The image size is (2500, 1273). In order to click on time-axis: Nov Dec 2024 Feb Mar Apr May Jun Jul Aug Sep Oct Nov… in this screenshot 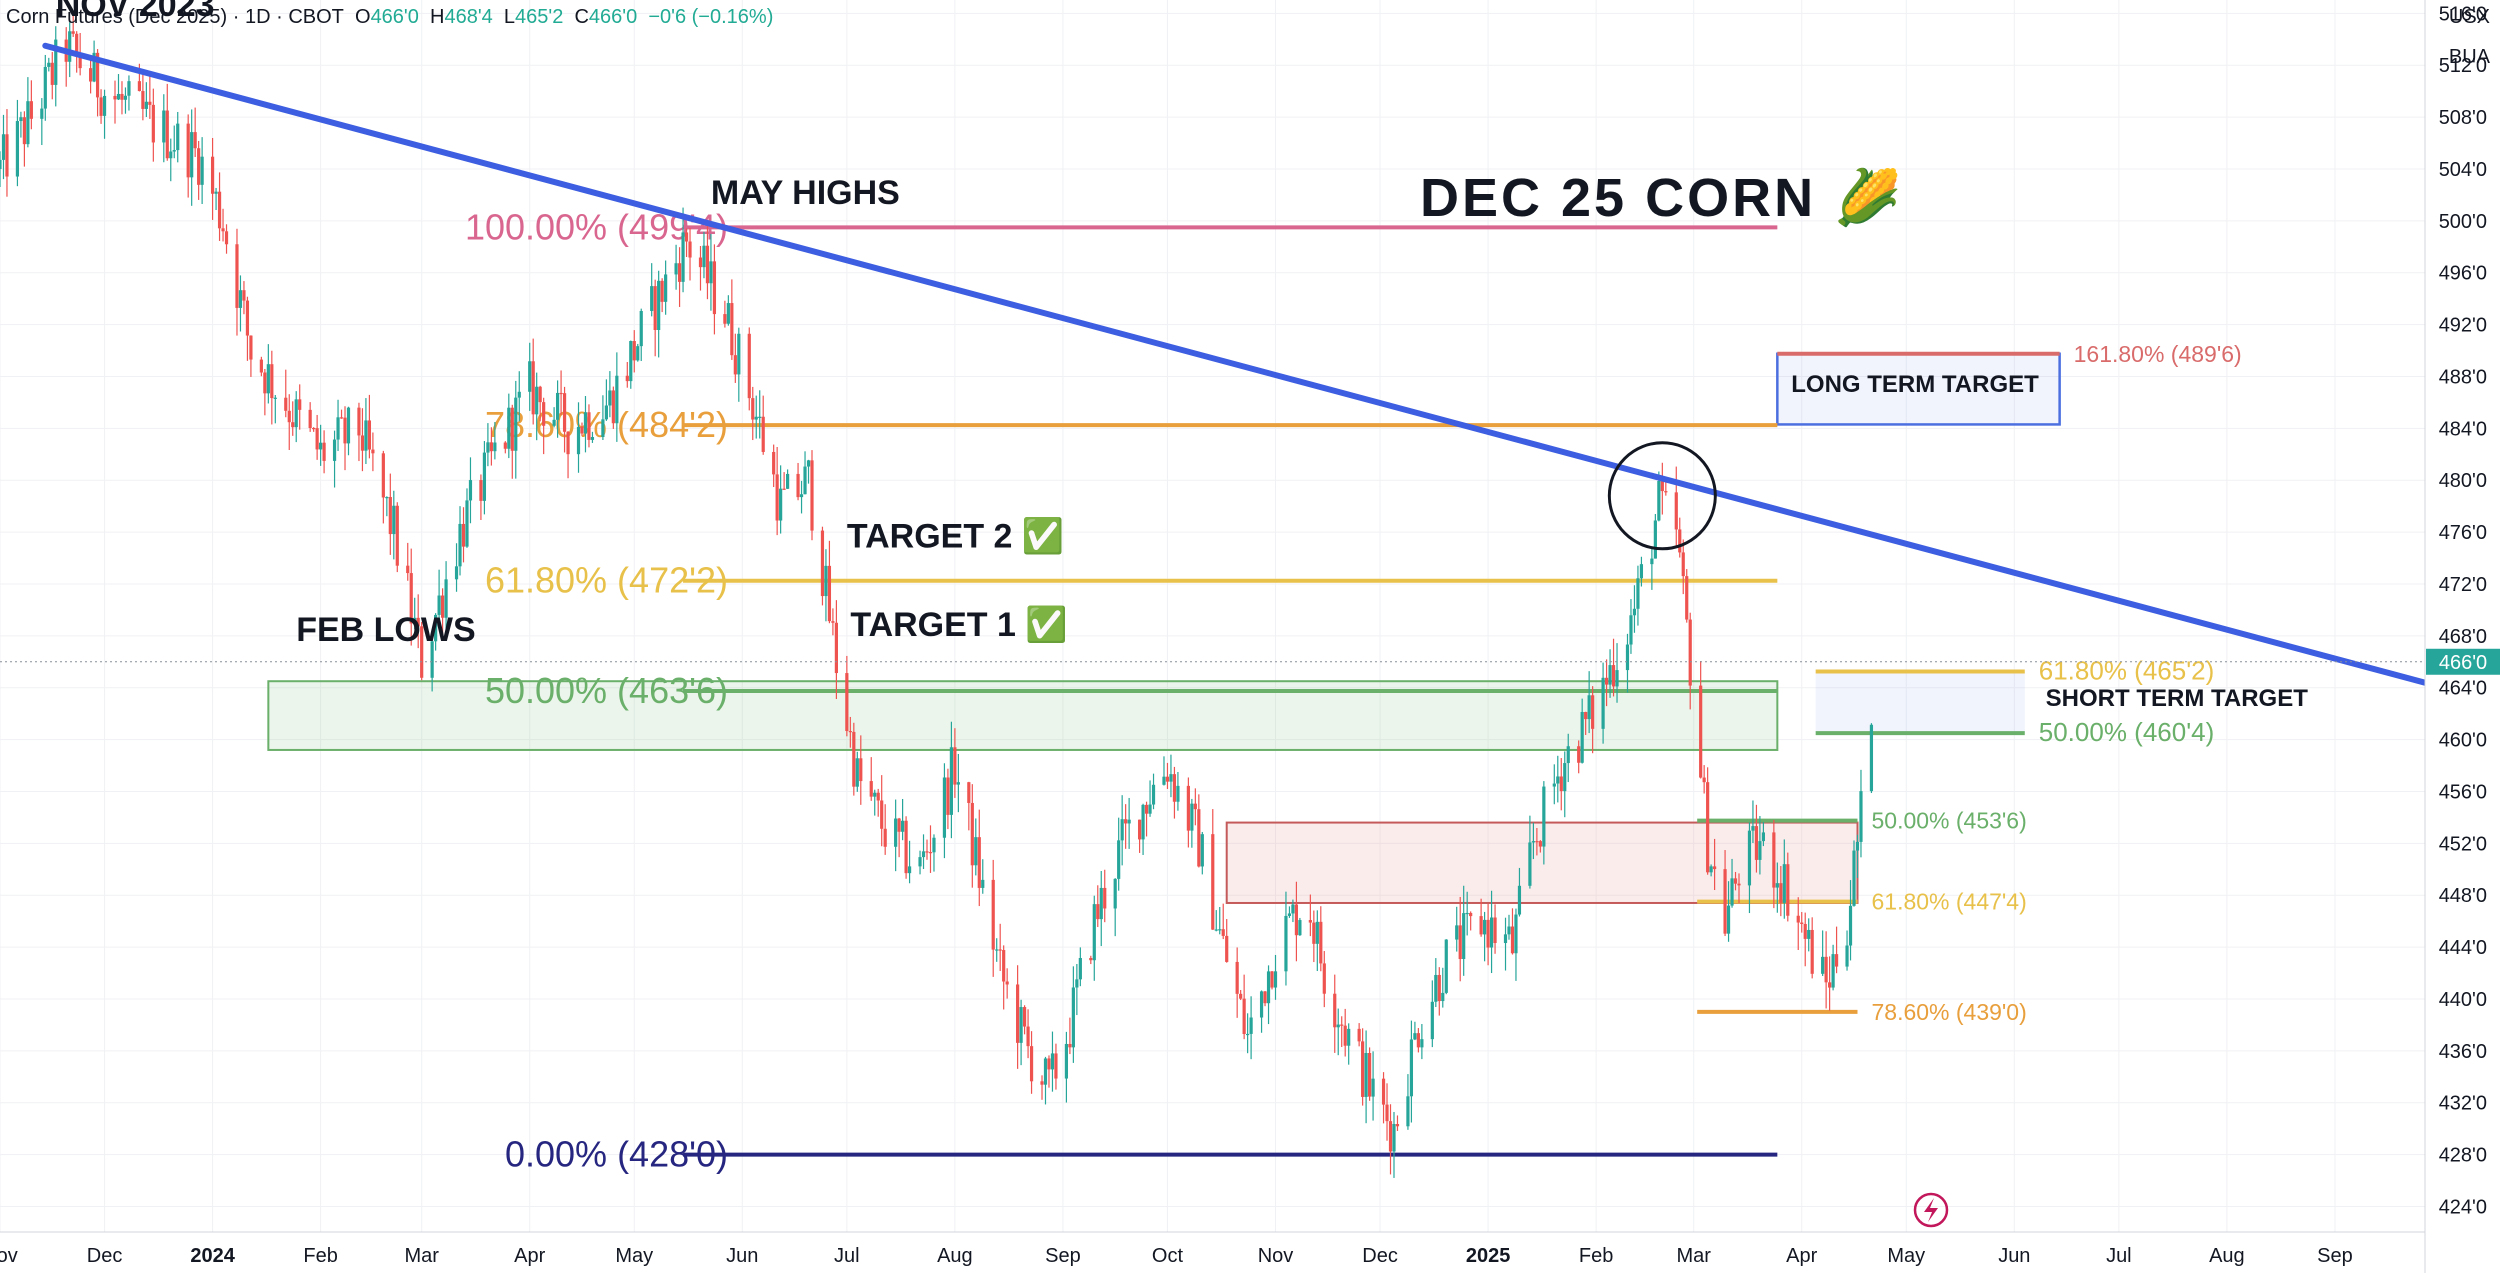, I will do `click(1212, 1249)`.